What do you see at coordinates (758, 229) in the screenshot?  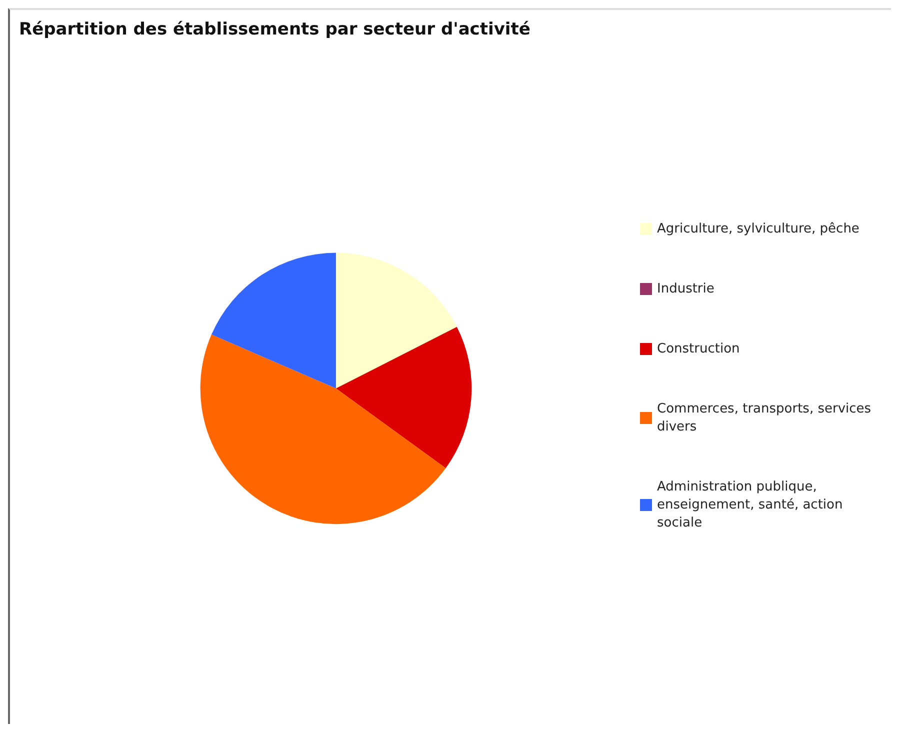 I see `legend-label: Agriculture, sylviculture, pêche` at bounding box center [758, 229].